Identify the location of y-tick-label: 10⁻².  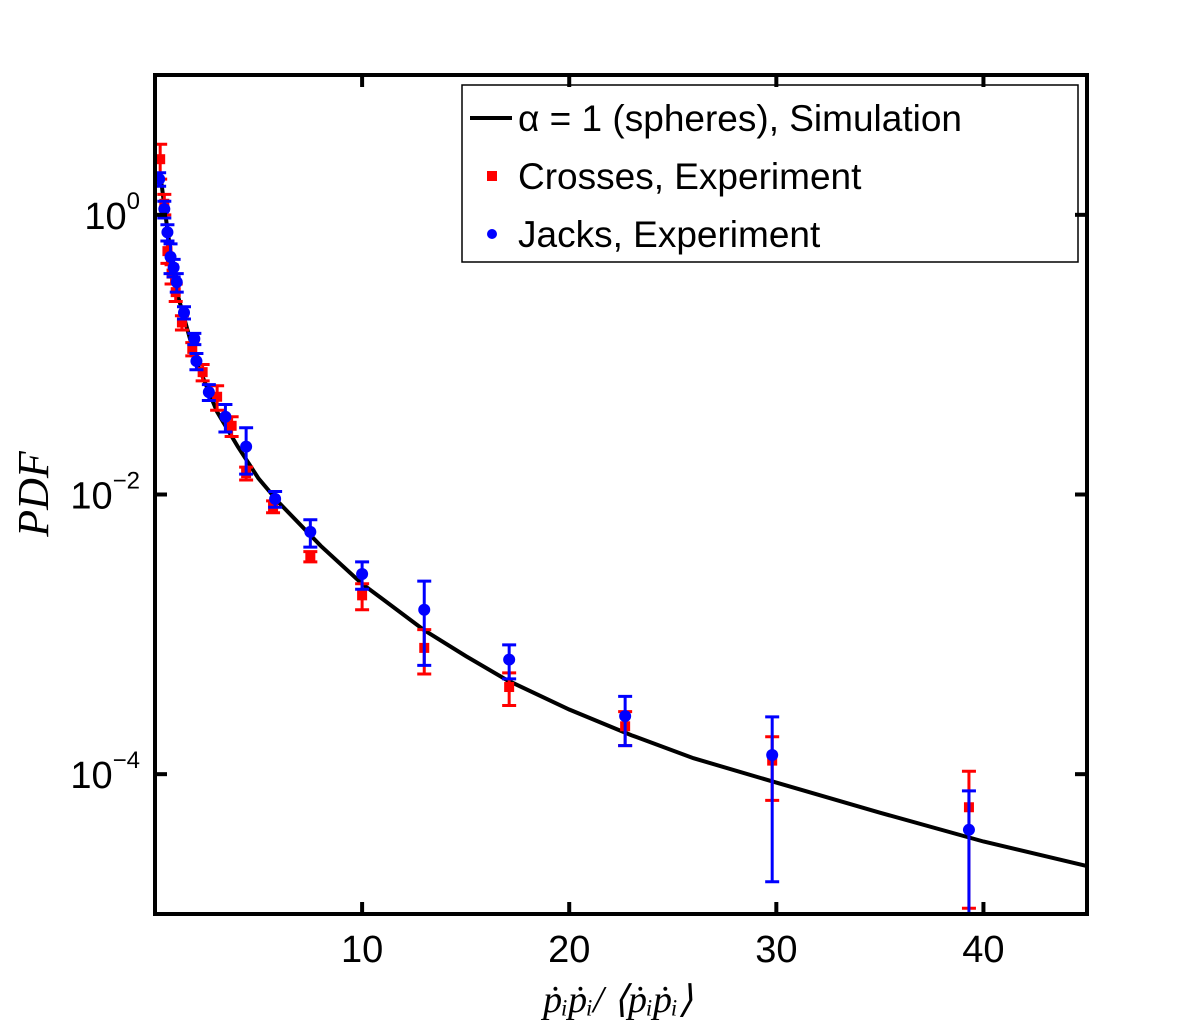
(105, 493).